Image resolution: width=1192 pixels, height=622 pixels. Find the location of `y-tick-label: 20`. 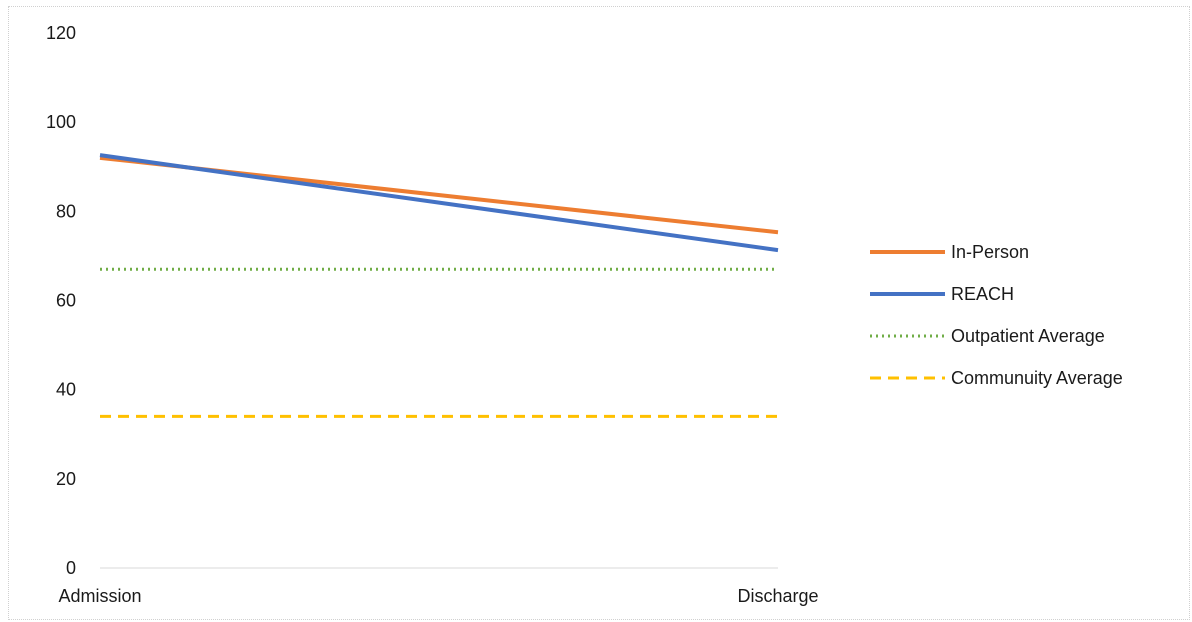

y-tick-label: 20 is located at coordinates (66, 479).